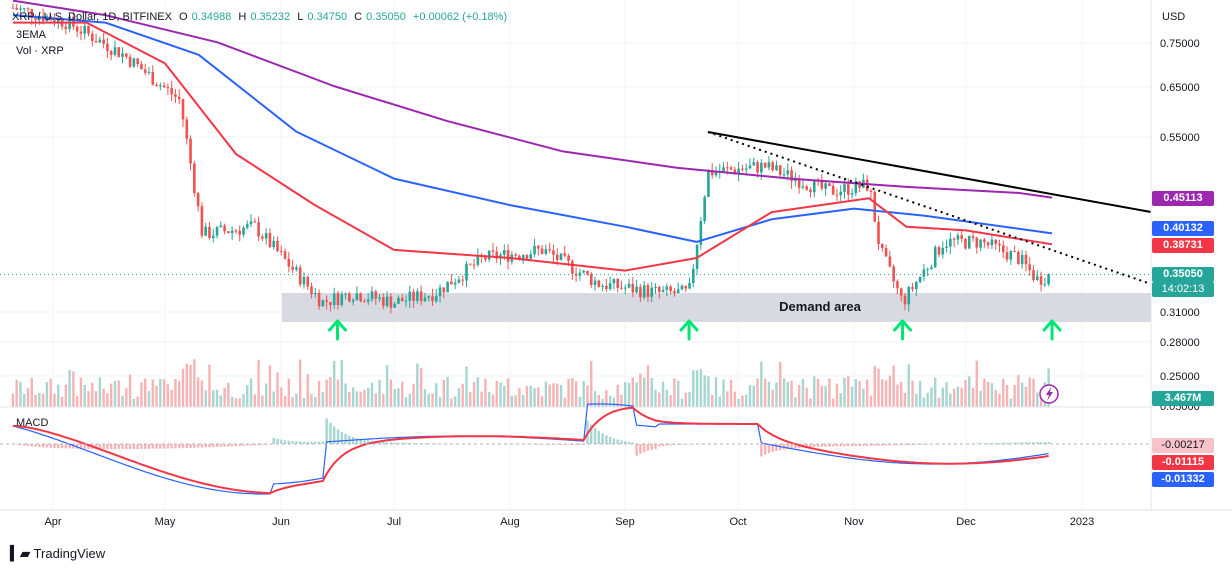 The height and width of the screenshot is (570, 1232). What do you see at coordinates (1052, 330) in the screenshot?
I see `support-arrow` at bounding box center [1052, 330].